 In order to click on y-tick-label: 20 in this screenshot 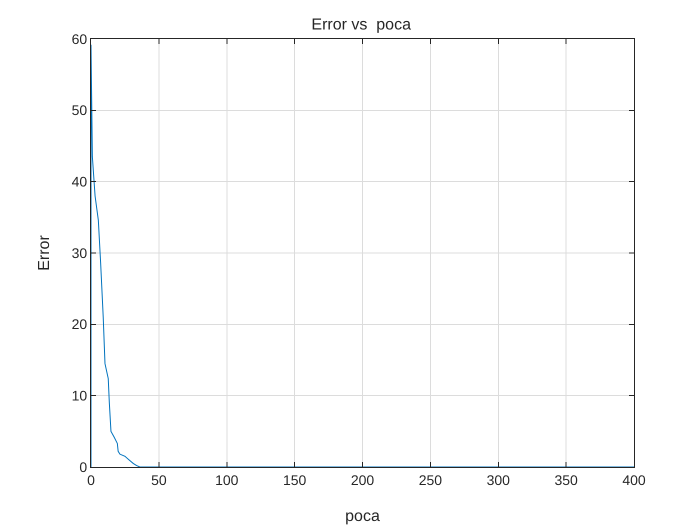, I will do `click(80, 324)`.